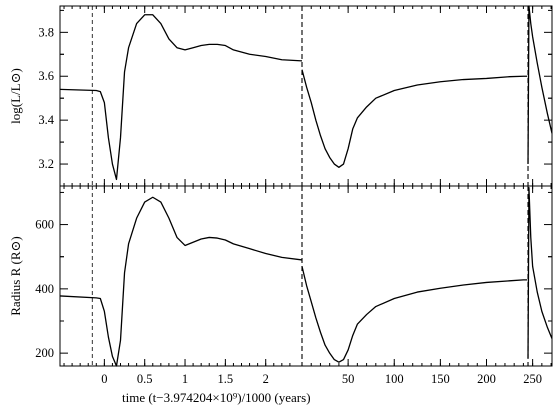 Image resolution: width=560 pixels, height=412 pixels. What do you see at coordinates (44, 289) in the screenshot?
I see `y-tick-label: 400` at bounding box center [44, 289].